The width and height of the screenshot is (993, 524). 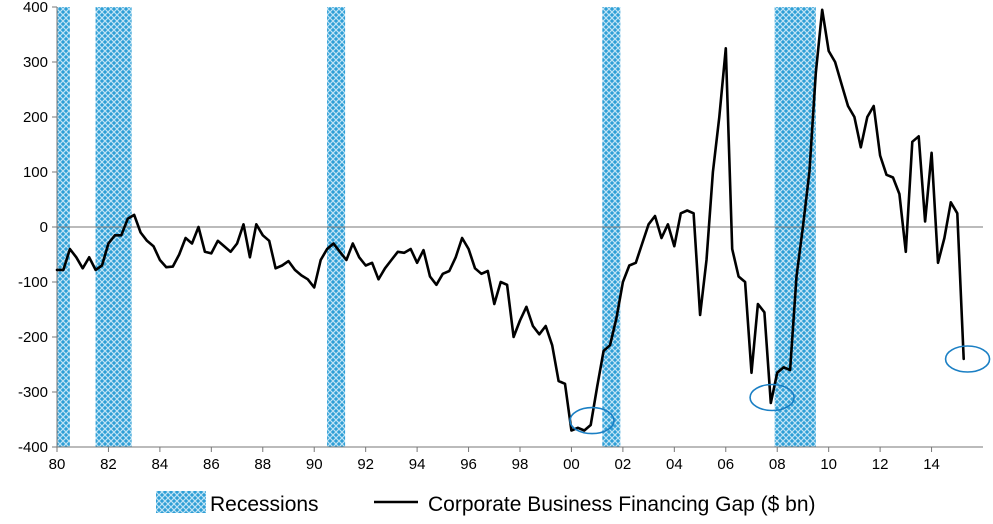 What do you see at coordinates (880, 464) in the screenshot?
I see `x-tick-label: 12` at bounding box center [880, 464].